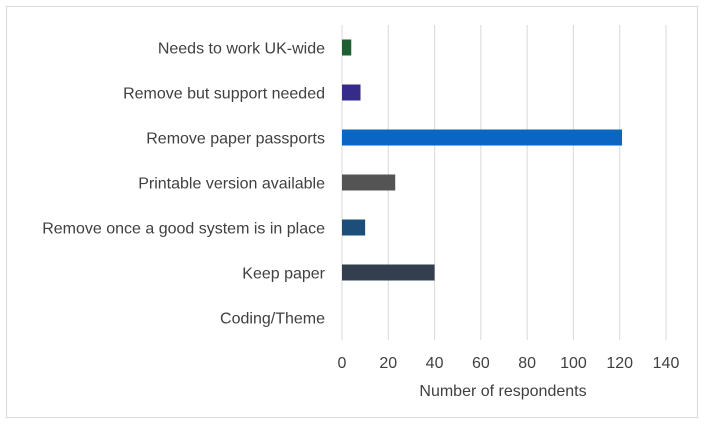  What do you see at coordinates (272, 319) in the screenshot?
I see `category-label-7: Coding/Theme` at bounding box center [272, 319].